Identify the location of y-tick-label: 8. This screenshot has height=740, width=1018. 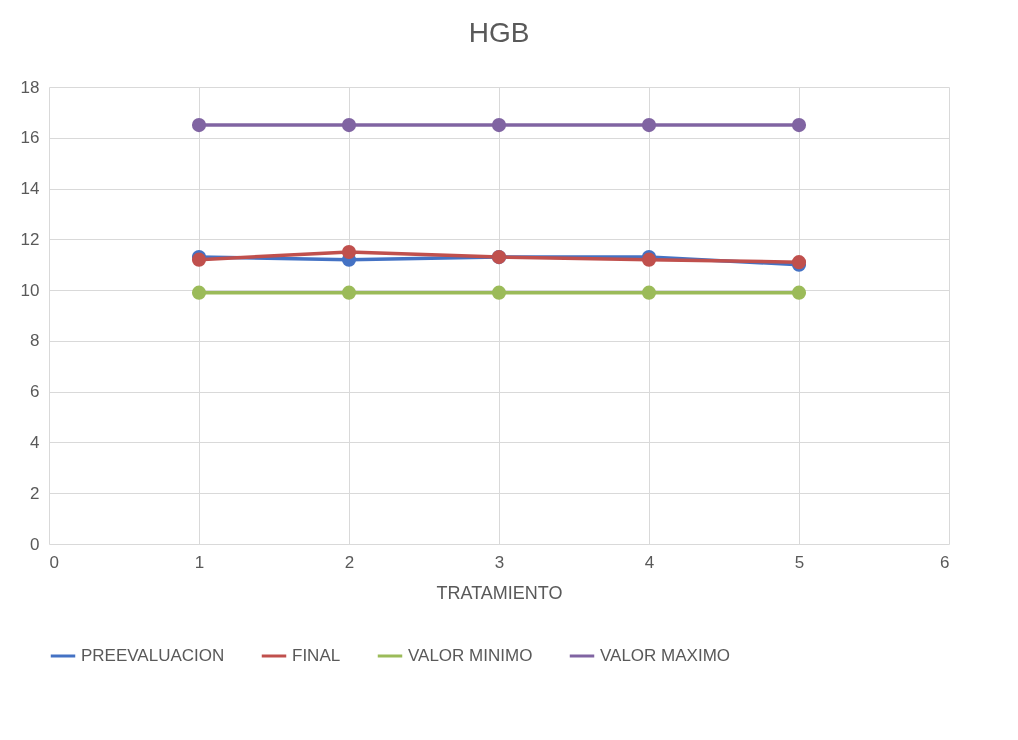
(35, 341).